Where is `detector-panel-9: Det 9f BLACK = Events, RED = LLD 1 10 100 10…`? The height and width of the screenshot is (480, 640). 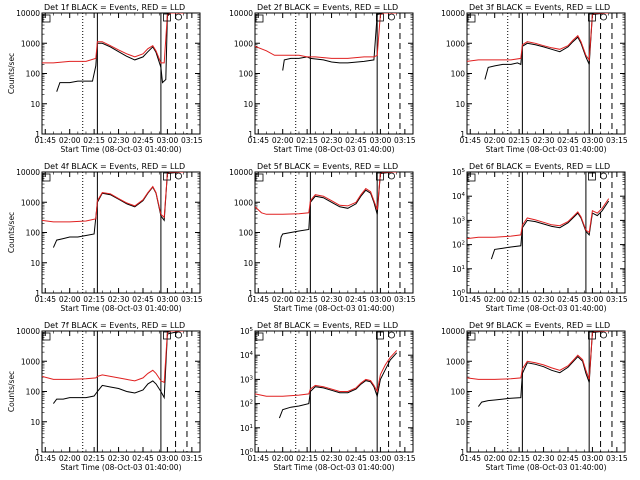
detector-panel-9: Det 9f BLACK = Events, RED = LLD 1 10 100 10… is located at coordinates (534, 396).